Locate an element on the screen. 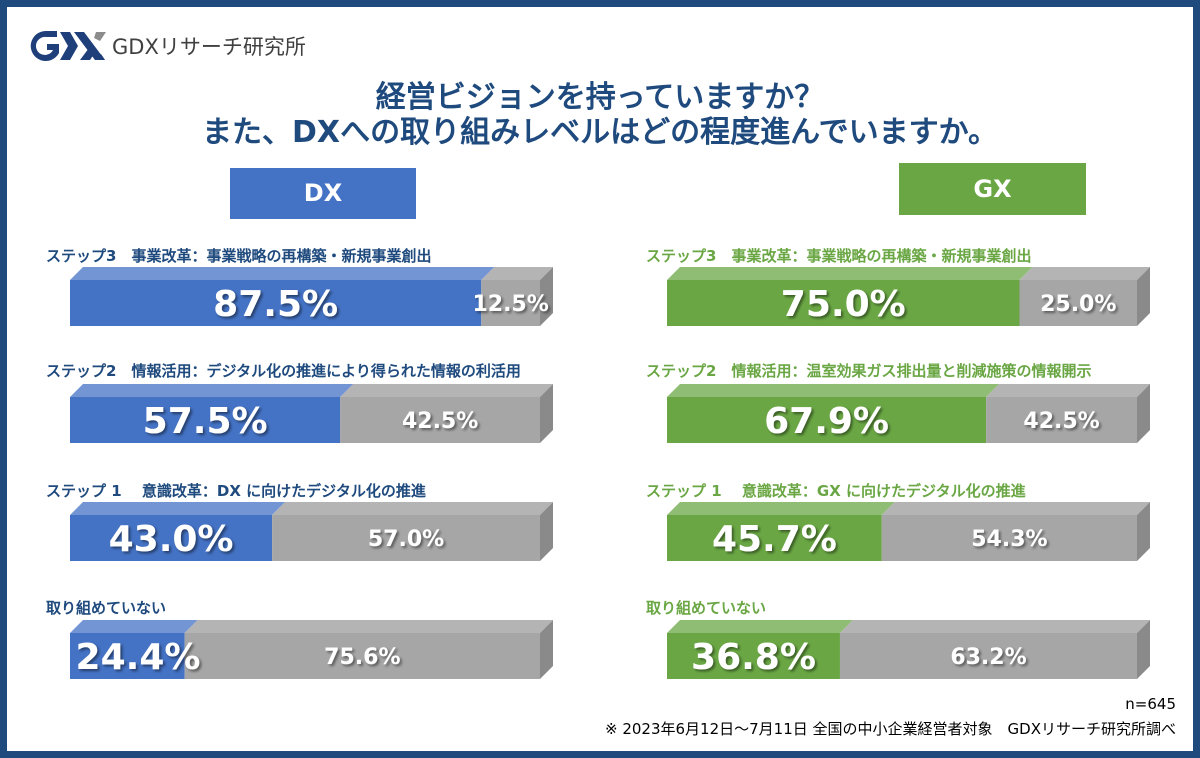 The height and width of the screenshot is (758, 1200). gx-row-label: 取り組めていない is located at coordinates (706, 608).